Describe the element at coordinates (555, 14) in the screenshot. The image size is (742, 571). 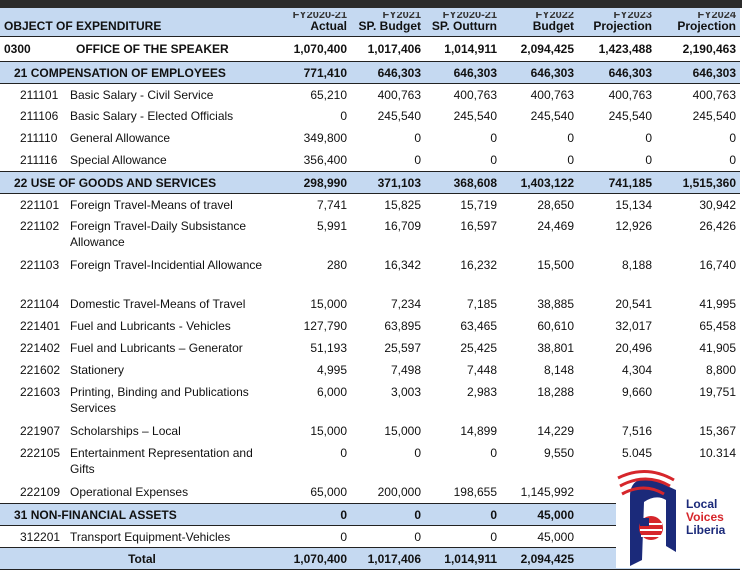
I see `header-fy: FY2022` at that location.